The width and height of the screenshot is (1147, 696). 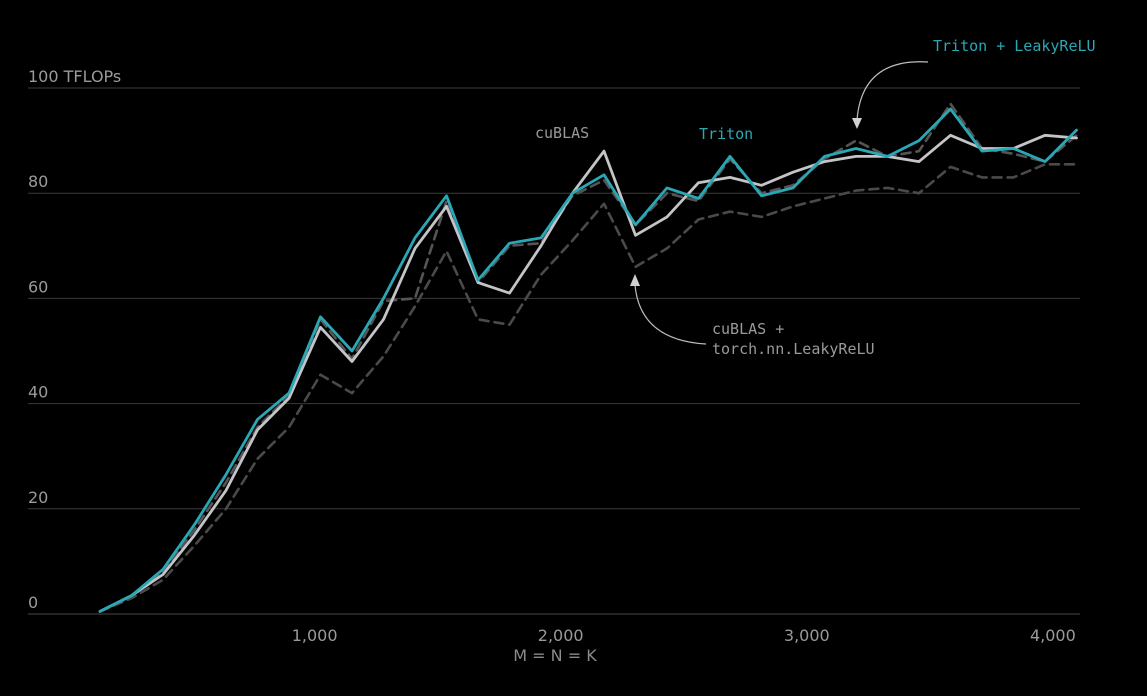 What do you see at coordinates (33, 602) in the screenshot?
I see `y-tick-label: 0` at bounding box center [33, 602].